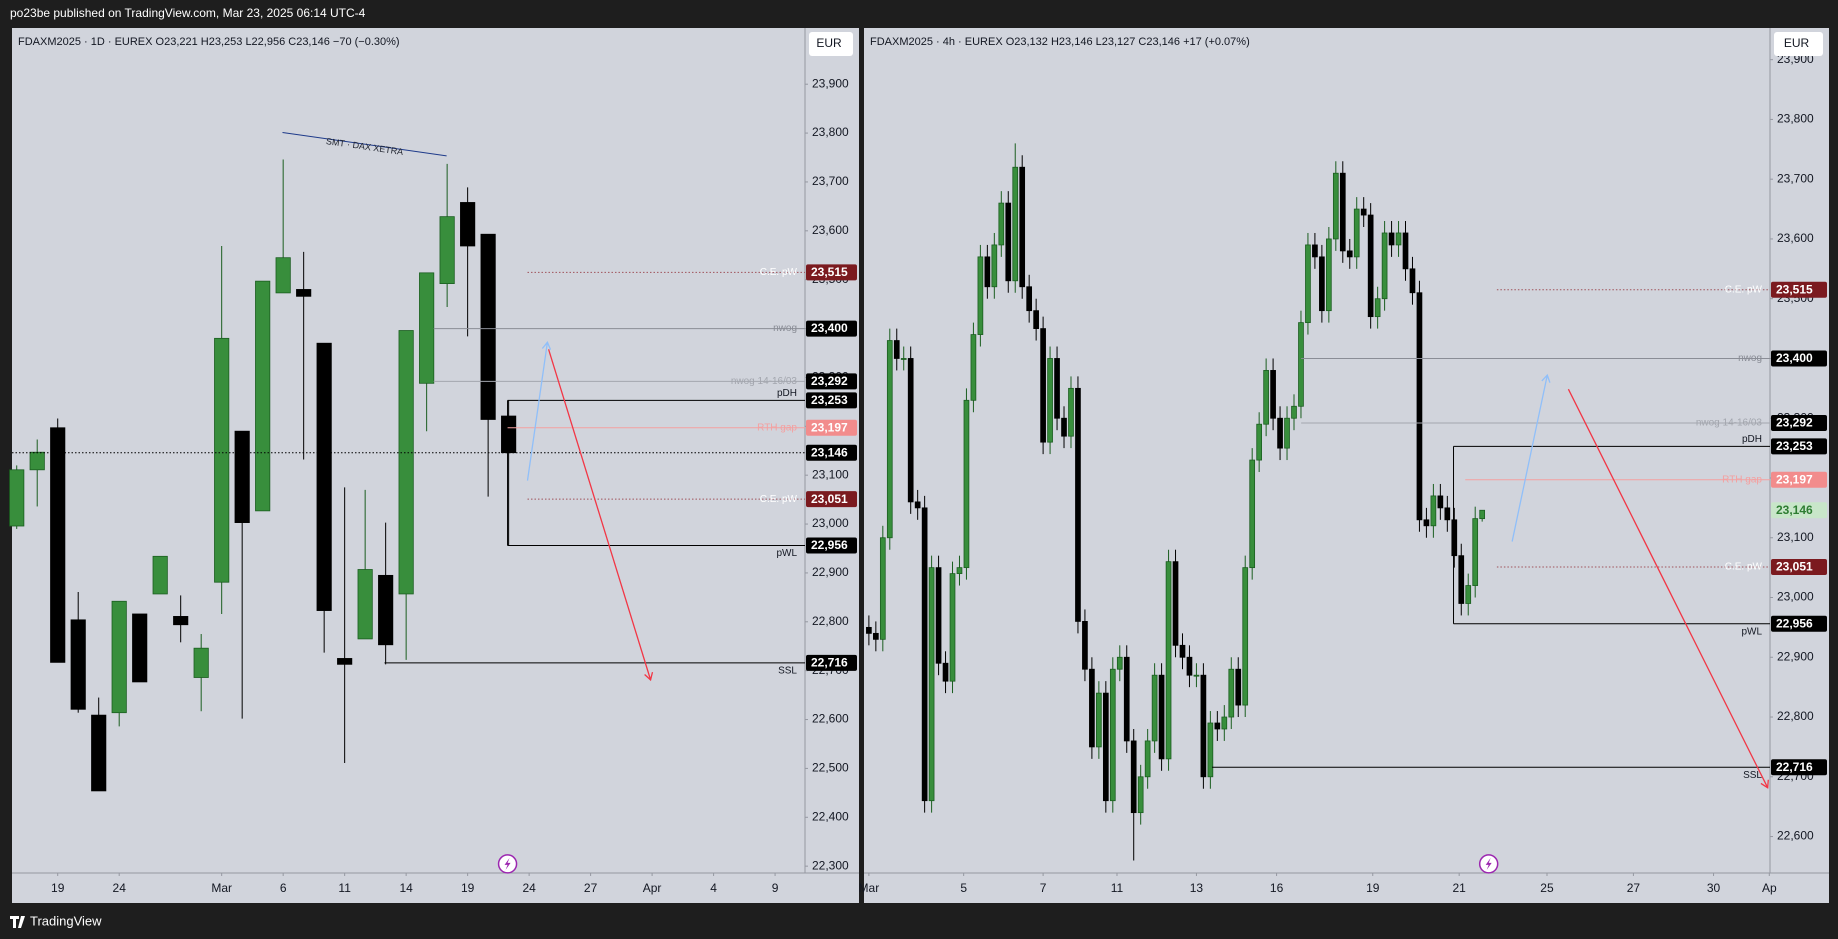 The width and height of the screenshot is (1838, 939). I want to click on x-tick-label: Apr, so click(652, 888).